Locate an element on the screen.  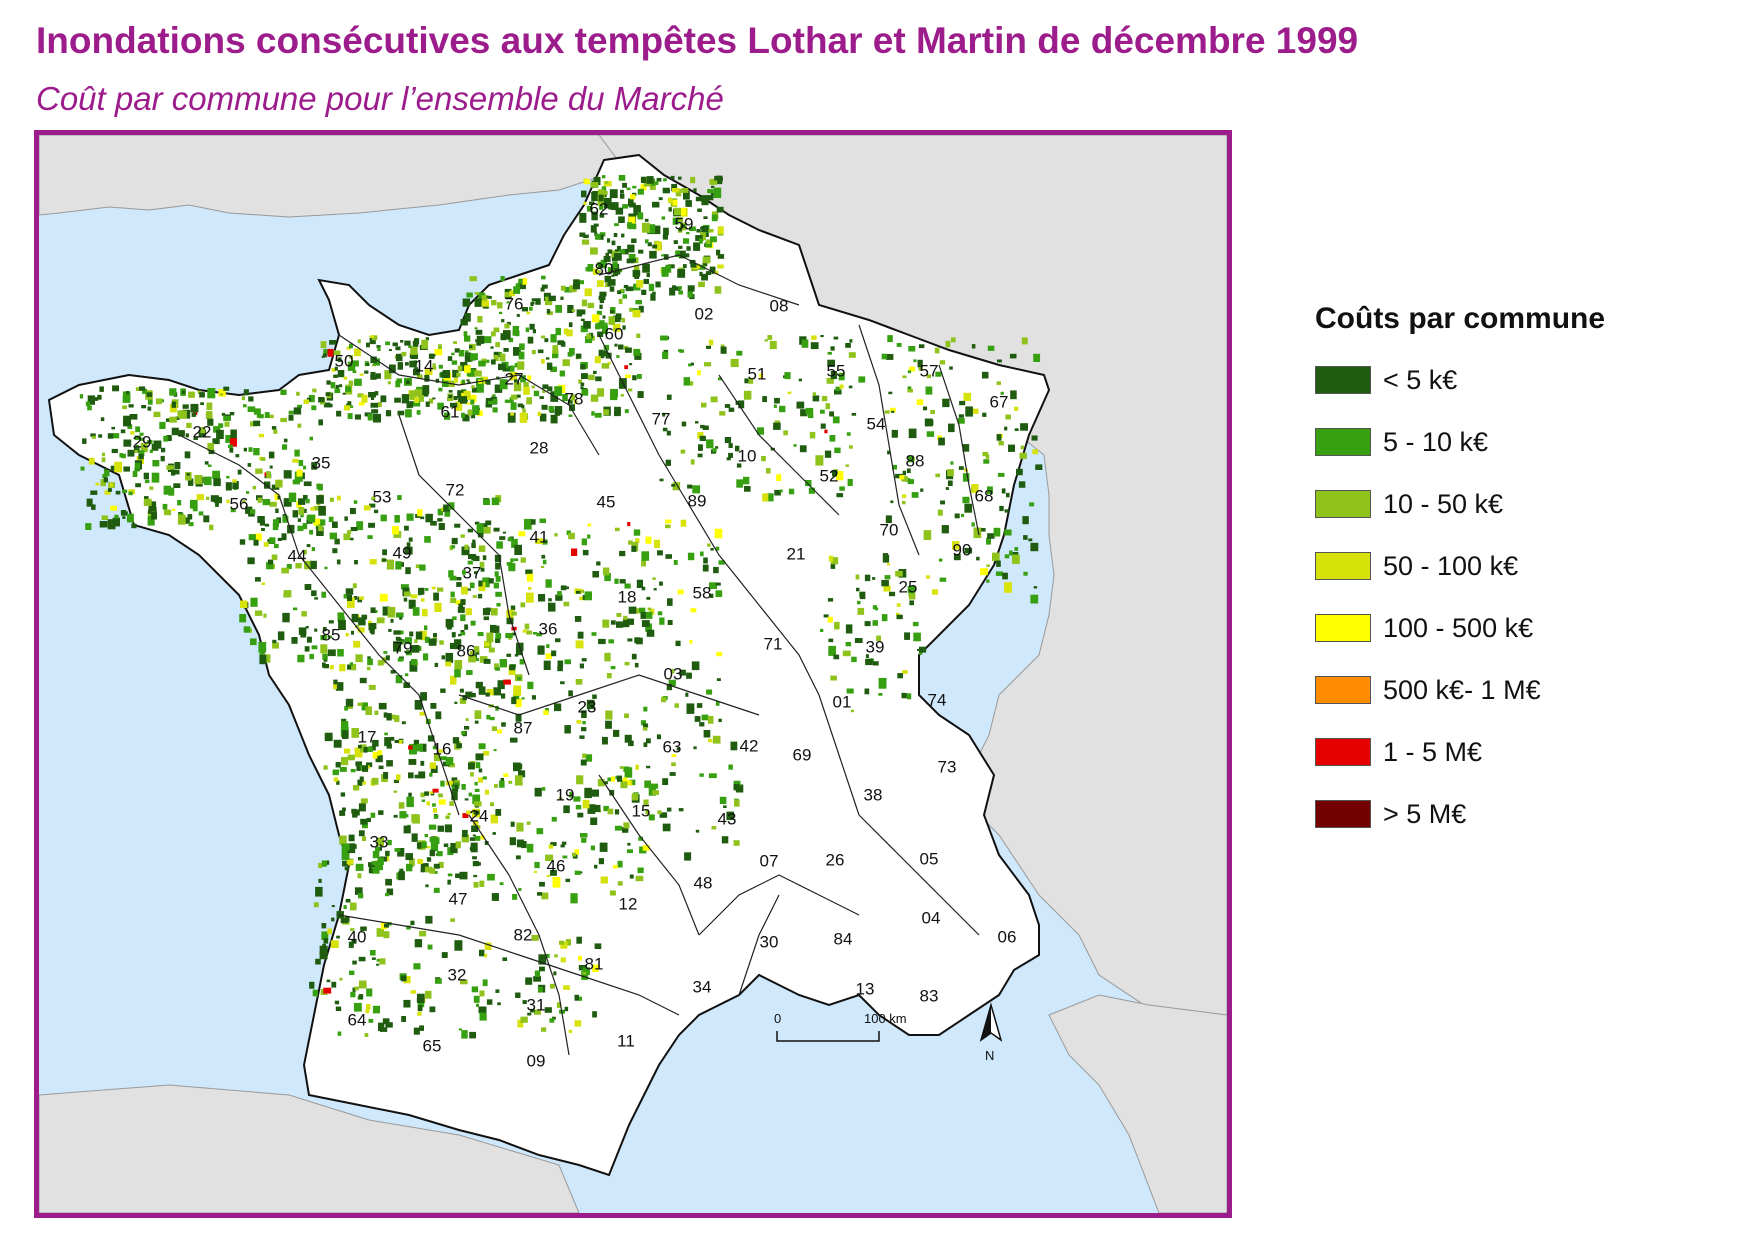
department-label: 76 is located at coordinates (514, 303).